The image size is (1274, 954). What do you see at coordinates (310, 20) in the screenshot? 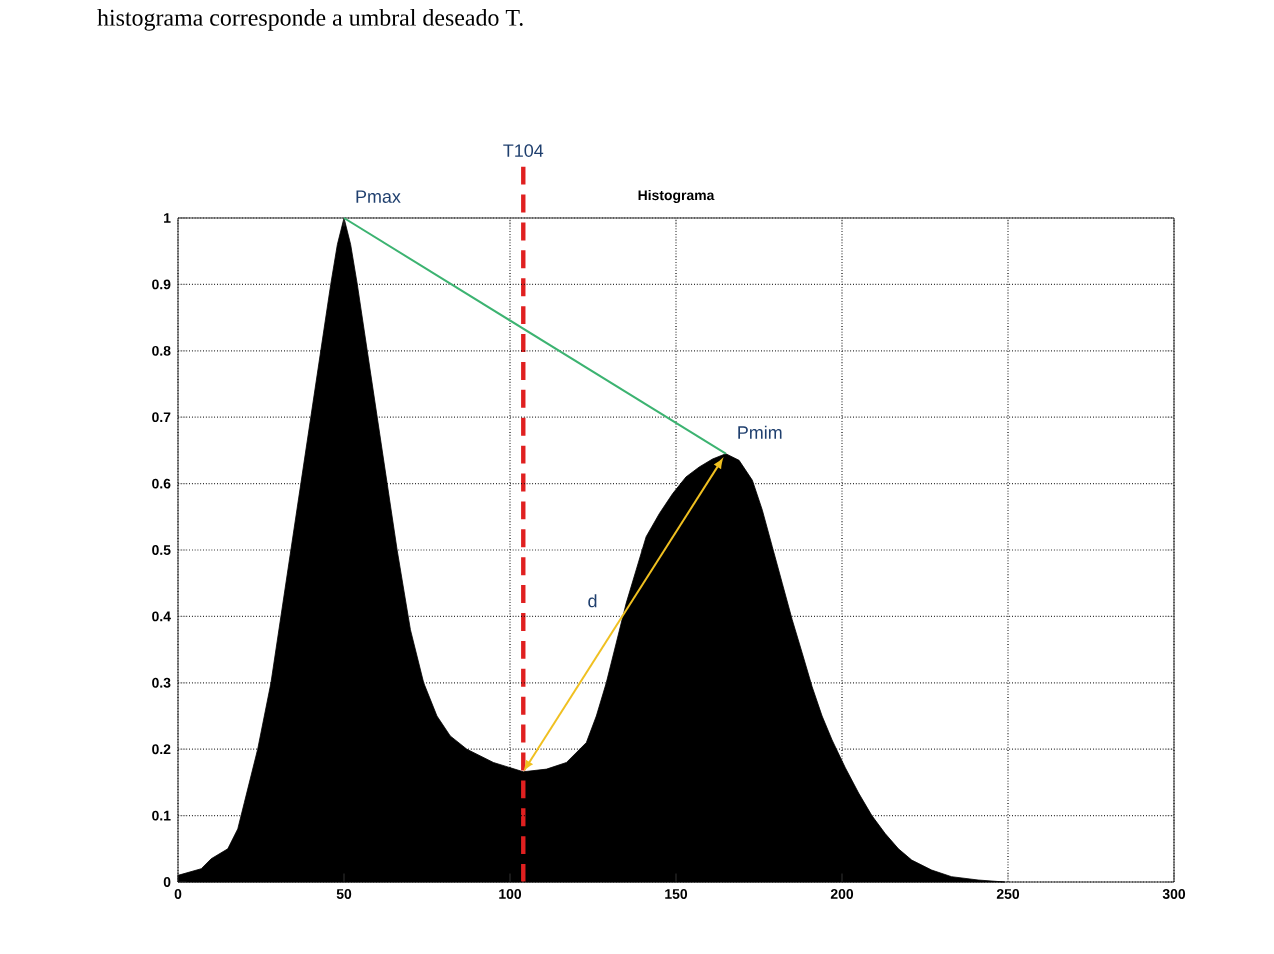
I see `text: histograma corresponde a umbral deseado T.` at bounding box center [310, 20].